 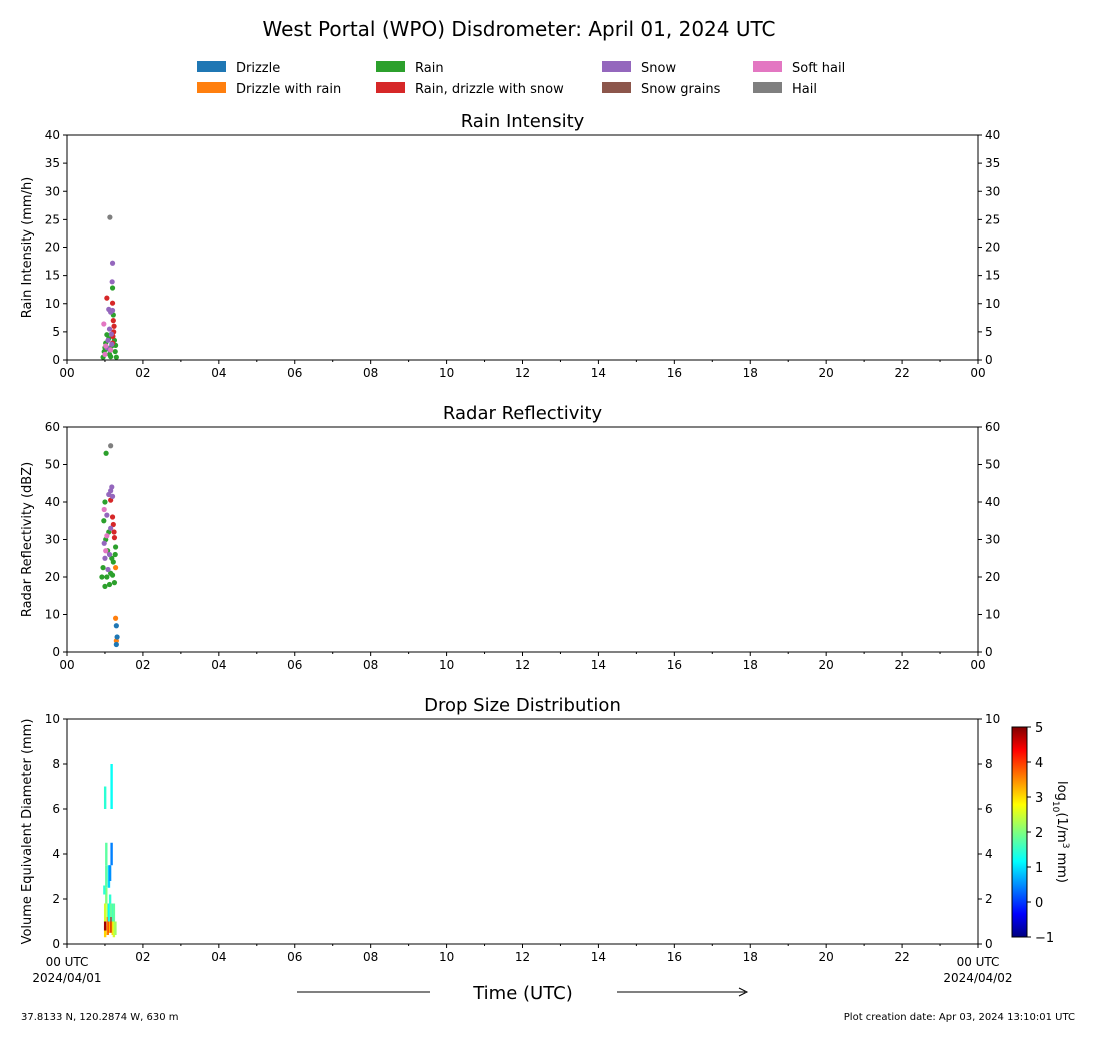 What do you see at coordinates (992, 465) in the screenshot?
I see `y-tick-label-right: 50` at bounding box center [992, 465].